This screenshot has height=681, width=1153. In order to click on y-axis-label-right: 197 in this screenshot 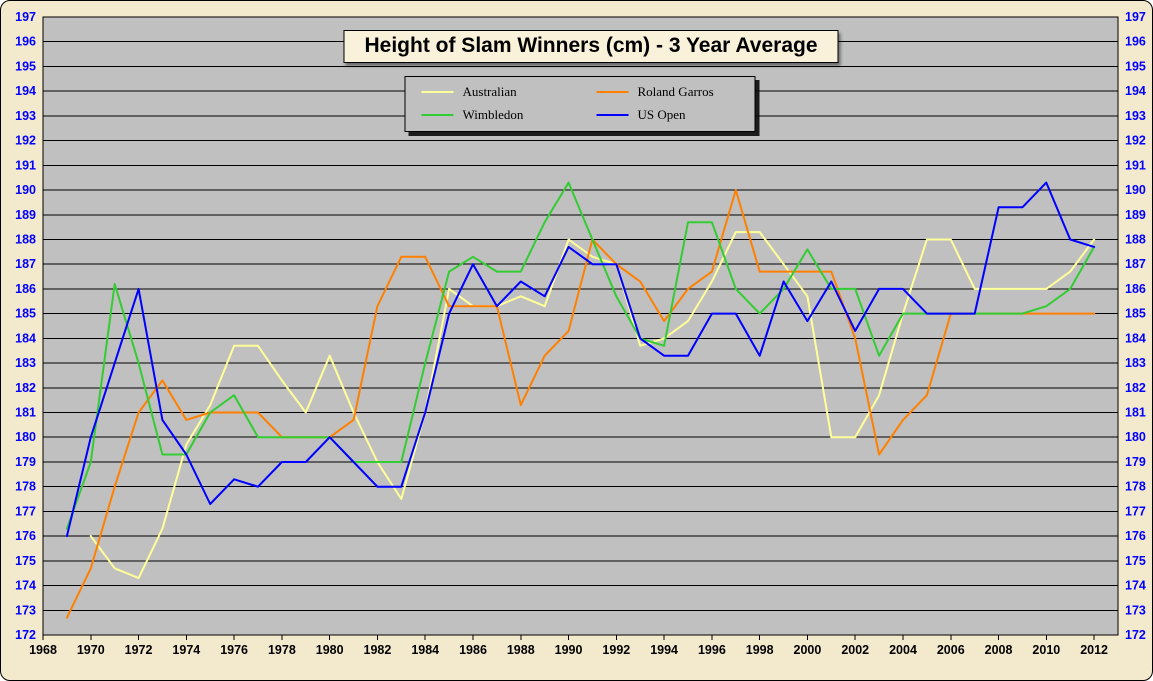, I will do `click(1135, 17)`.